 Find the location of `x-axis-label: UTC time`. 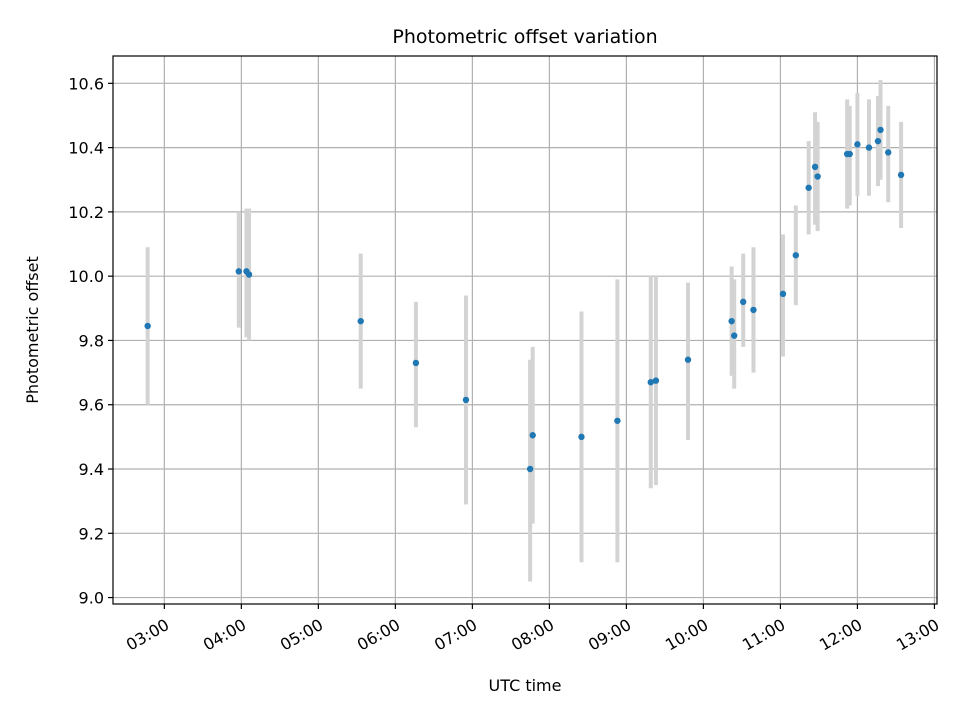

x-axis-label: UTC time is located at coordinates (525, 685).